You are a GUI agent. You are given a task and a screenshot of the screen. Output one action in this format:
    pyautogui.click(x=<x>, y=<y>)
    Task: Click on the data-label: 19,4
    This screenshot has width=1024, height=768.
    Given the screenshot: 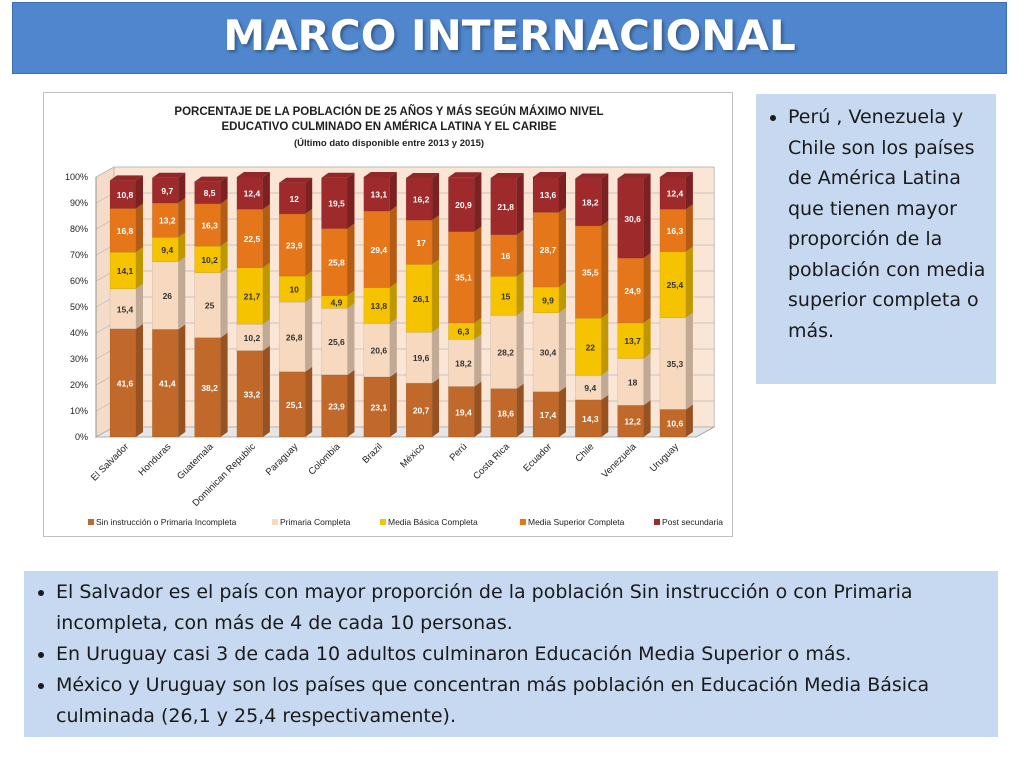 What is the action you would take?
    pyautogui.click(x=463, y=412)
    